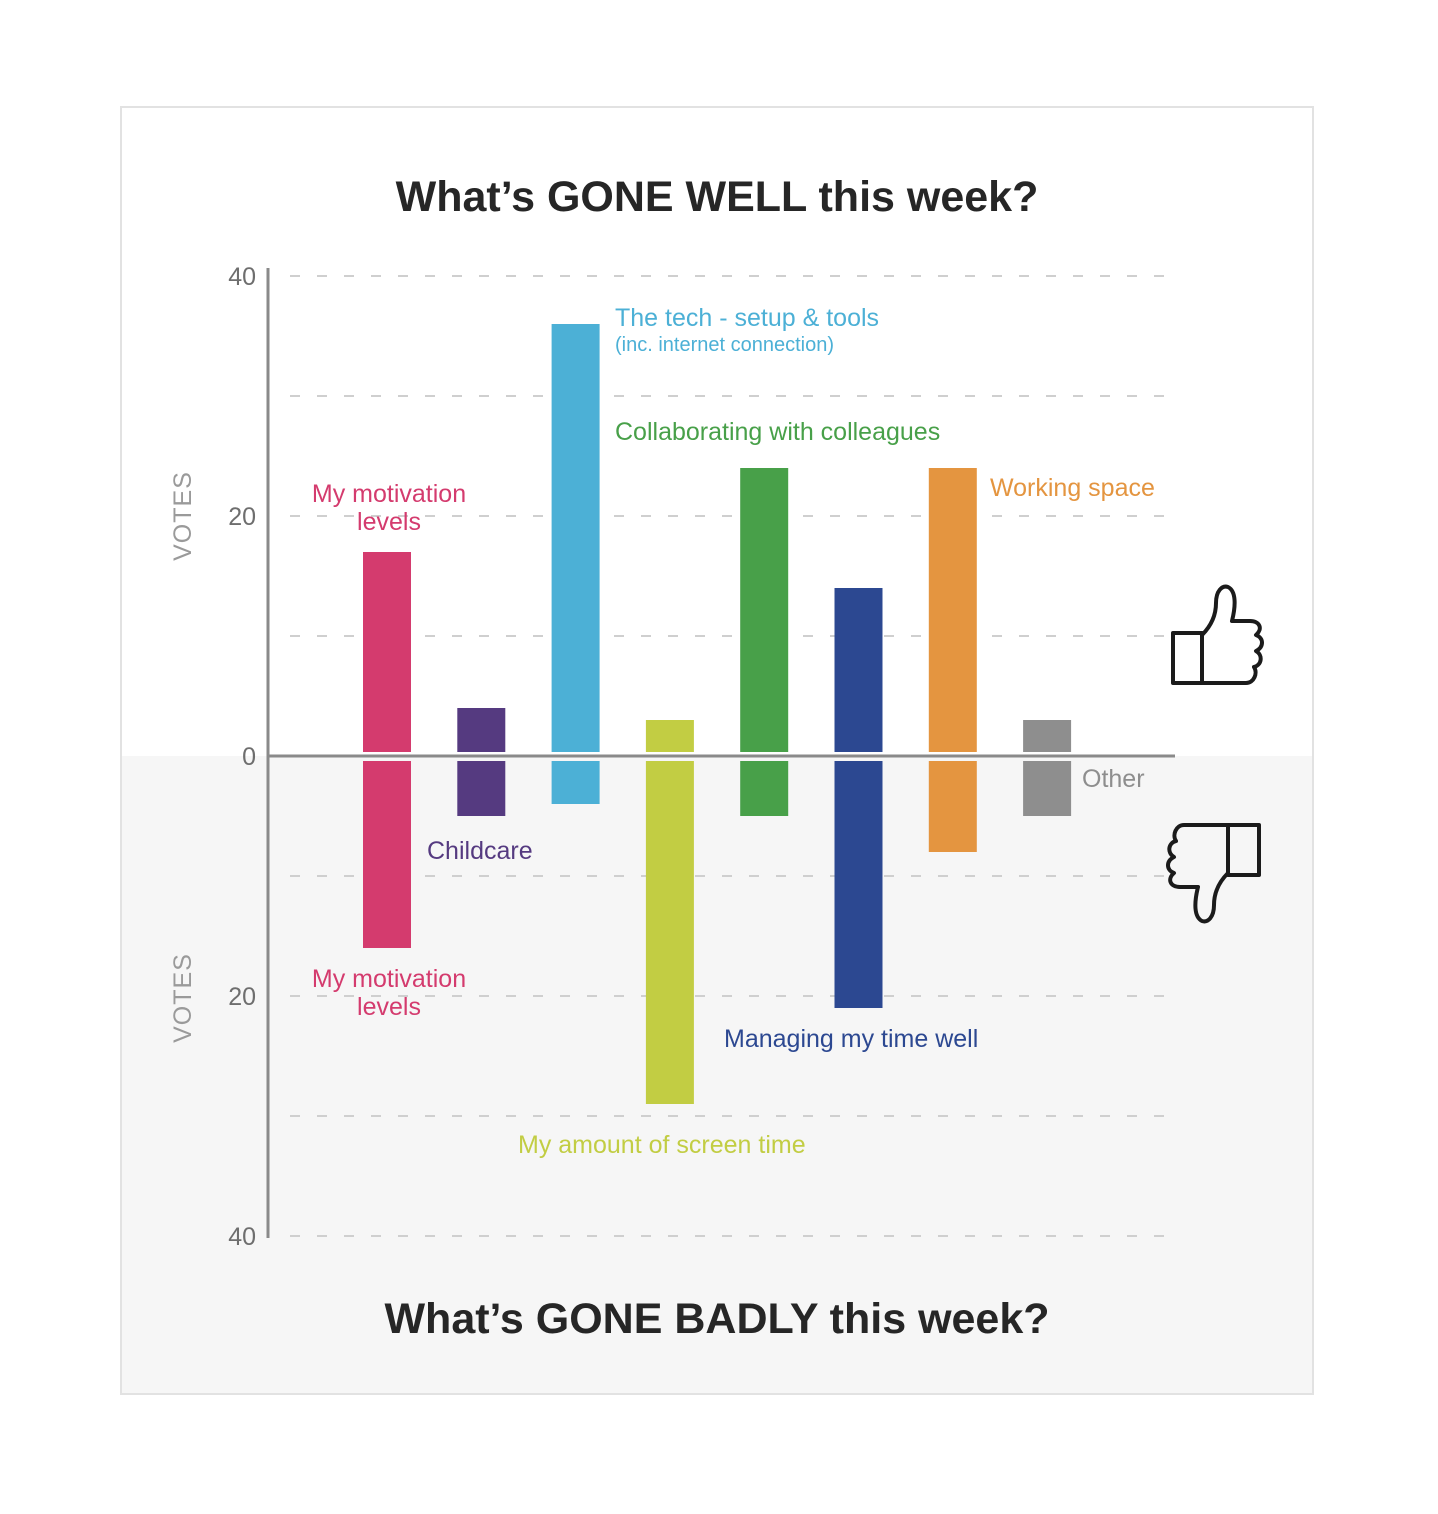  I want to click on bar-label-sub: (inc. internet connection), so click(724, 345).